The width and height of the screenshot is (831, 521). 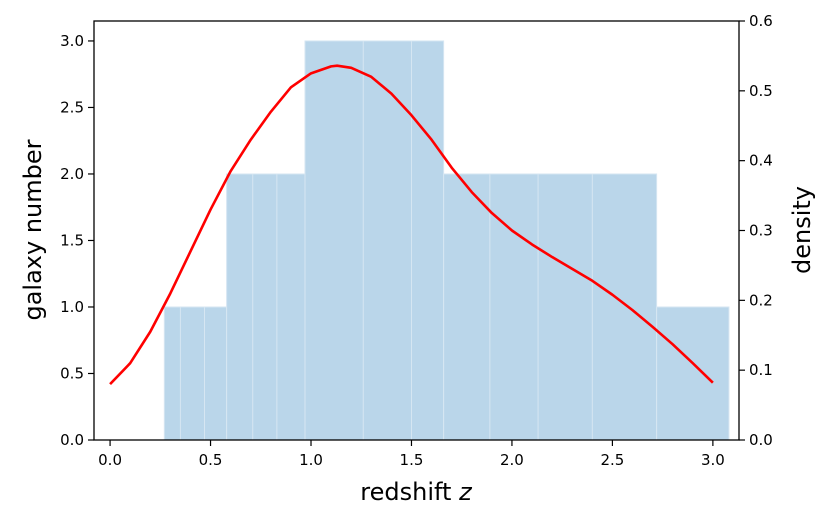 What do you see at coordinates (405, 492) in the screenshot?
I see `x-axis-label-text: redshift` at bounding box center [405, 492].